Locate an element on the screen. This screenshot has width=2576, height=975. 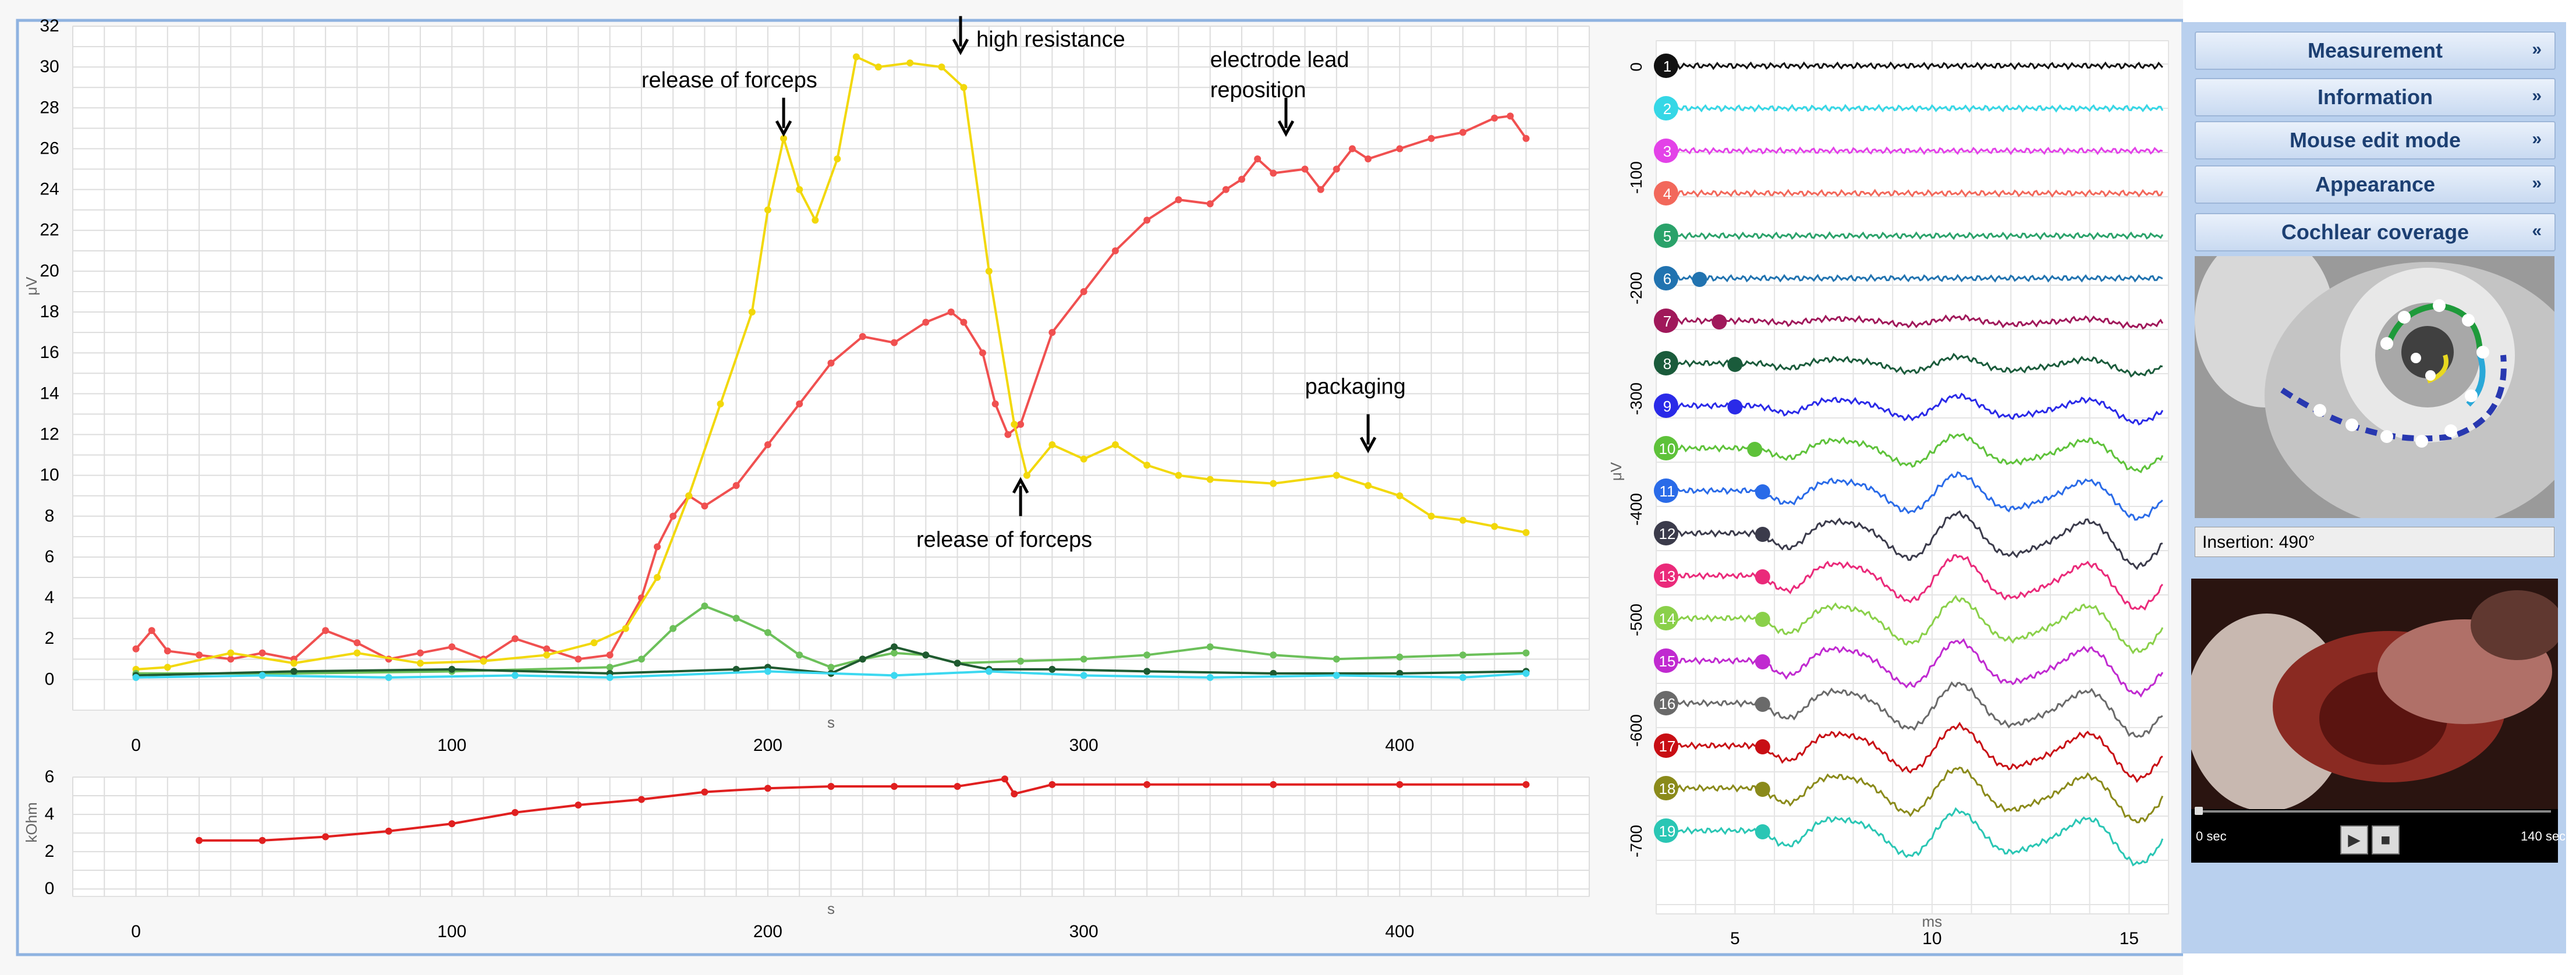
y-tick-label: 32 is located at coordinates (49, 26).